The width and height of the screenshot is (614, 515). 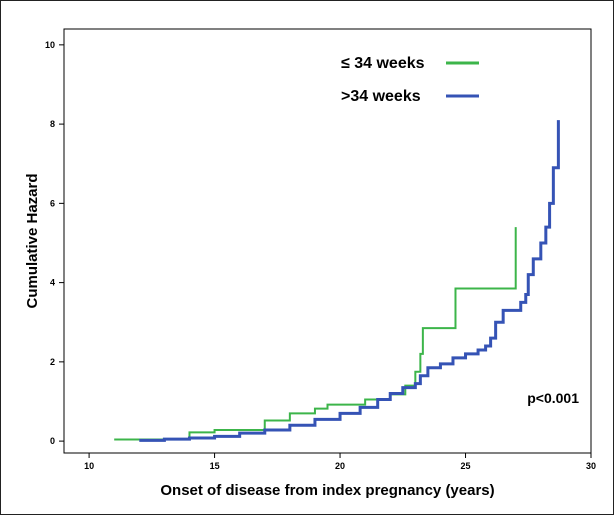 I want to click on legend-label-le-34-weeks: ≤ 34 weeks, so click(x=383, y=63).